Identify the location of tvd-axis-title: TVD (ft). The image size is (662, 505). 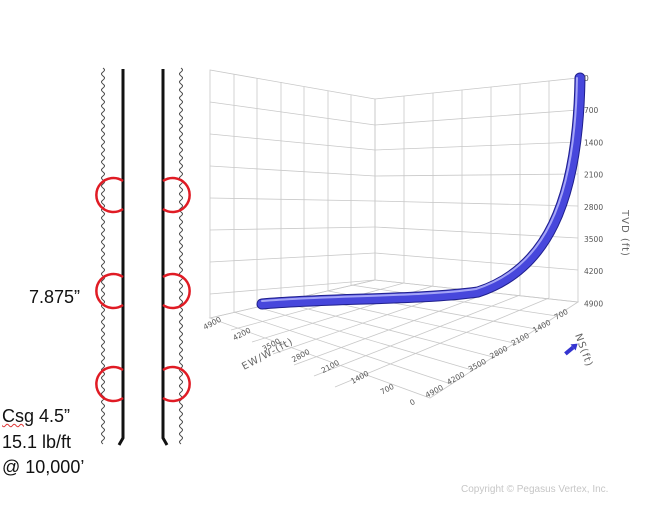
(624, 233).